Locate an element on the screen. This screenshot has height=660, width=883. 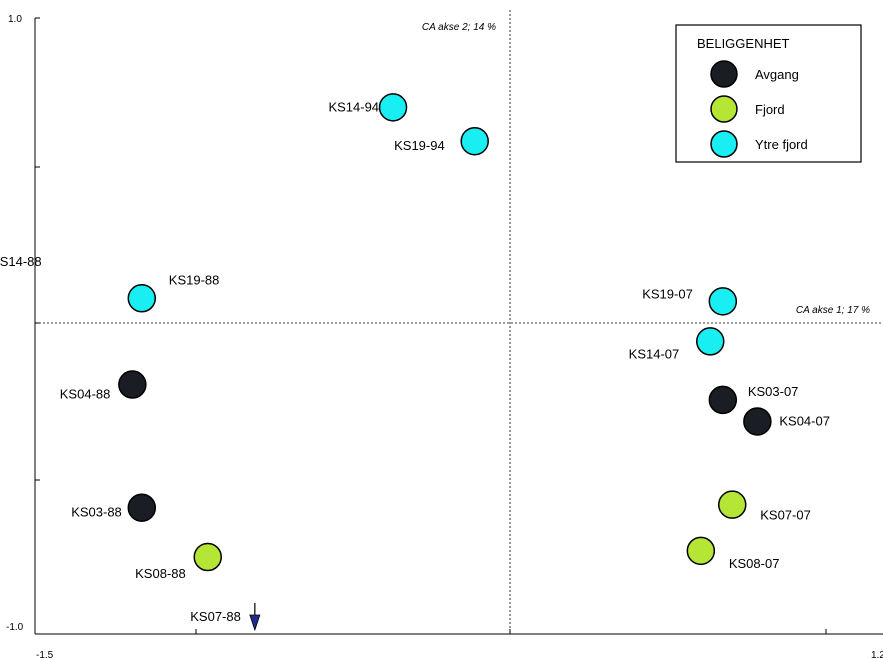
y-tick-label-bottom: -1.0 is located at coordinates (15, 627).